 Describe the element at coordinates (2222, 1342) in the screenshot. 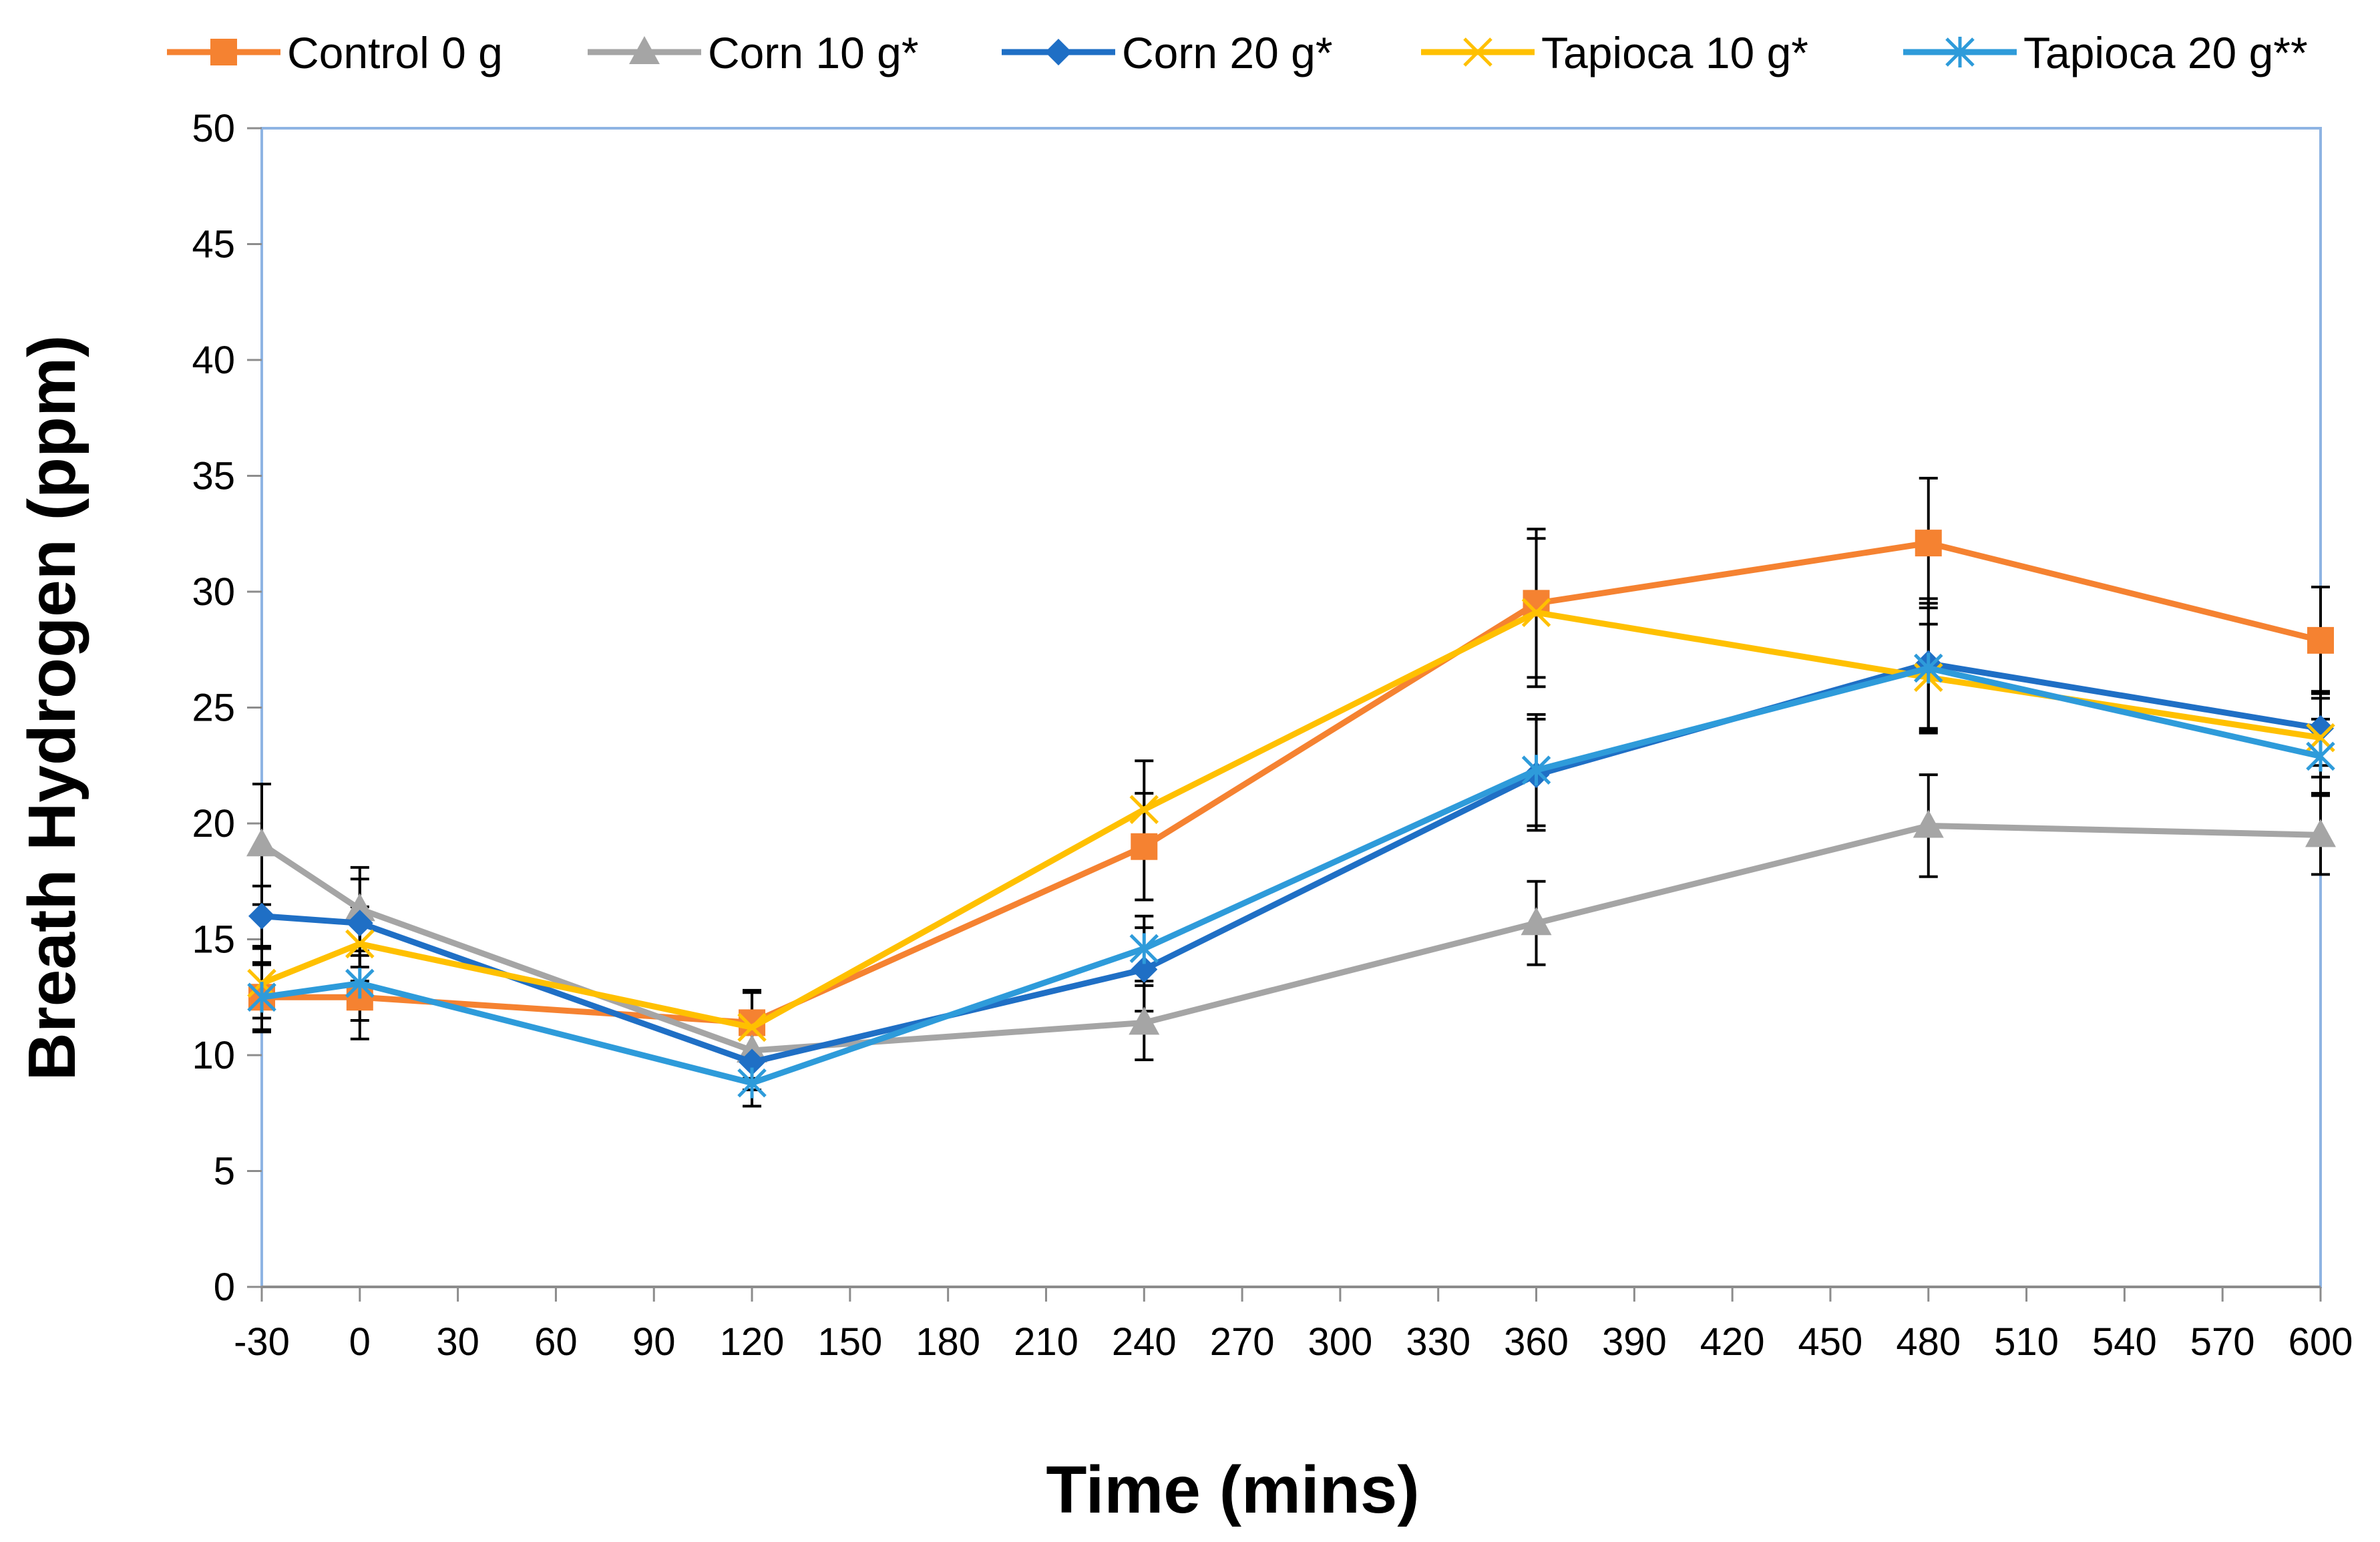

I see `x-tick-label: 570` at that location.